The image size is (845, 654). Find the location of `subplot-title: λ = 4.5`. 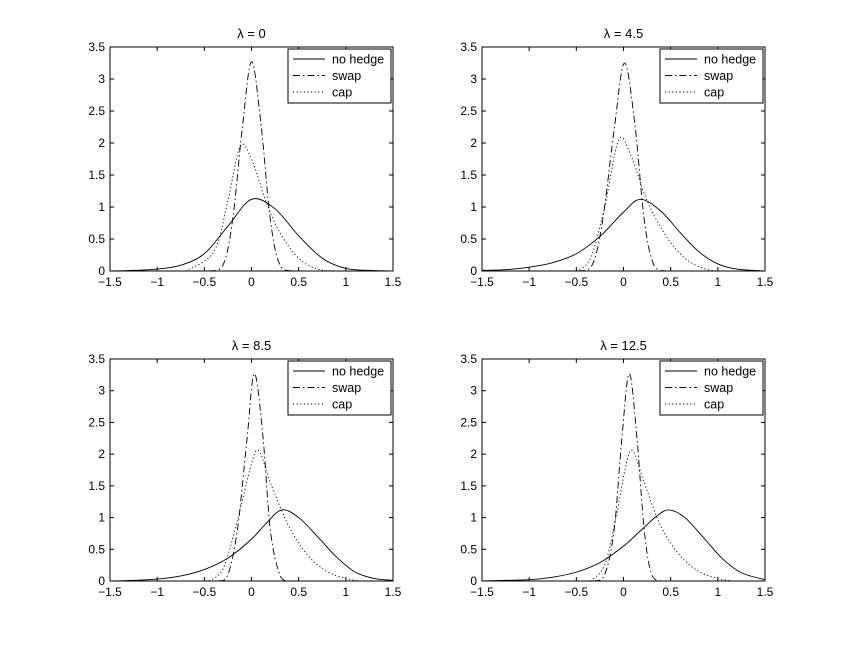

subplot-title: λ = 4.5 is located at coordinates (623, 33).